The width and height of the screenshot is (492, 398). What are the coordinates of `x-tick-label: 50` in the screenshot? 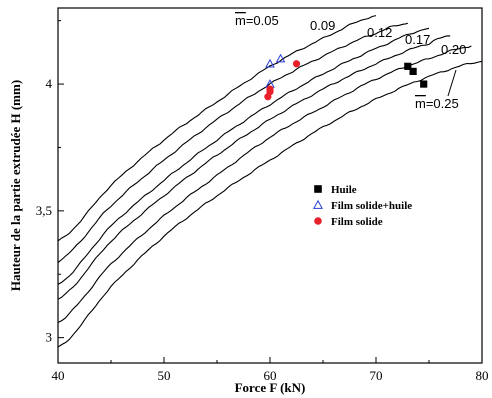 It's located at (164, 375).